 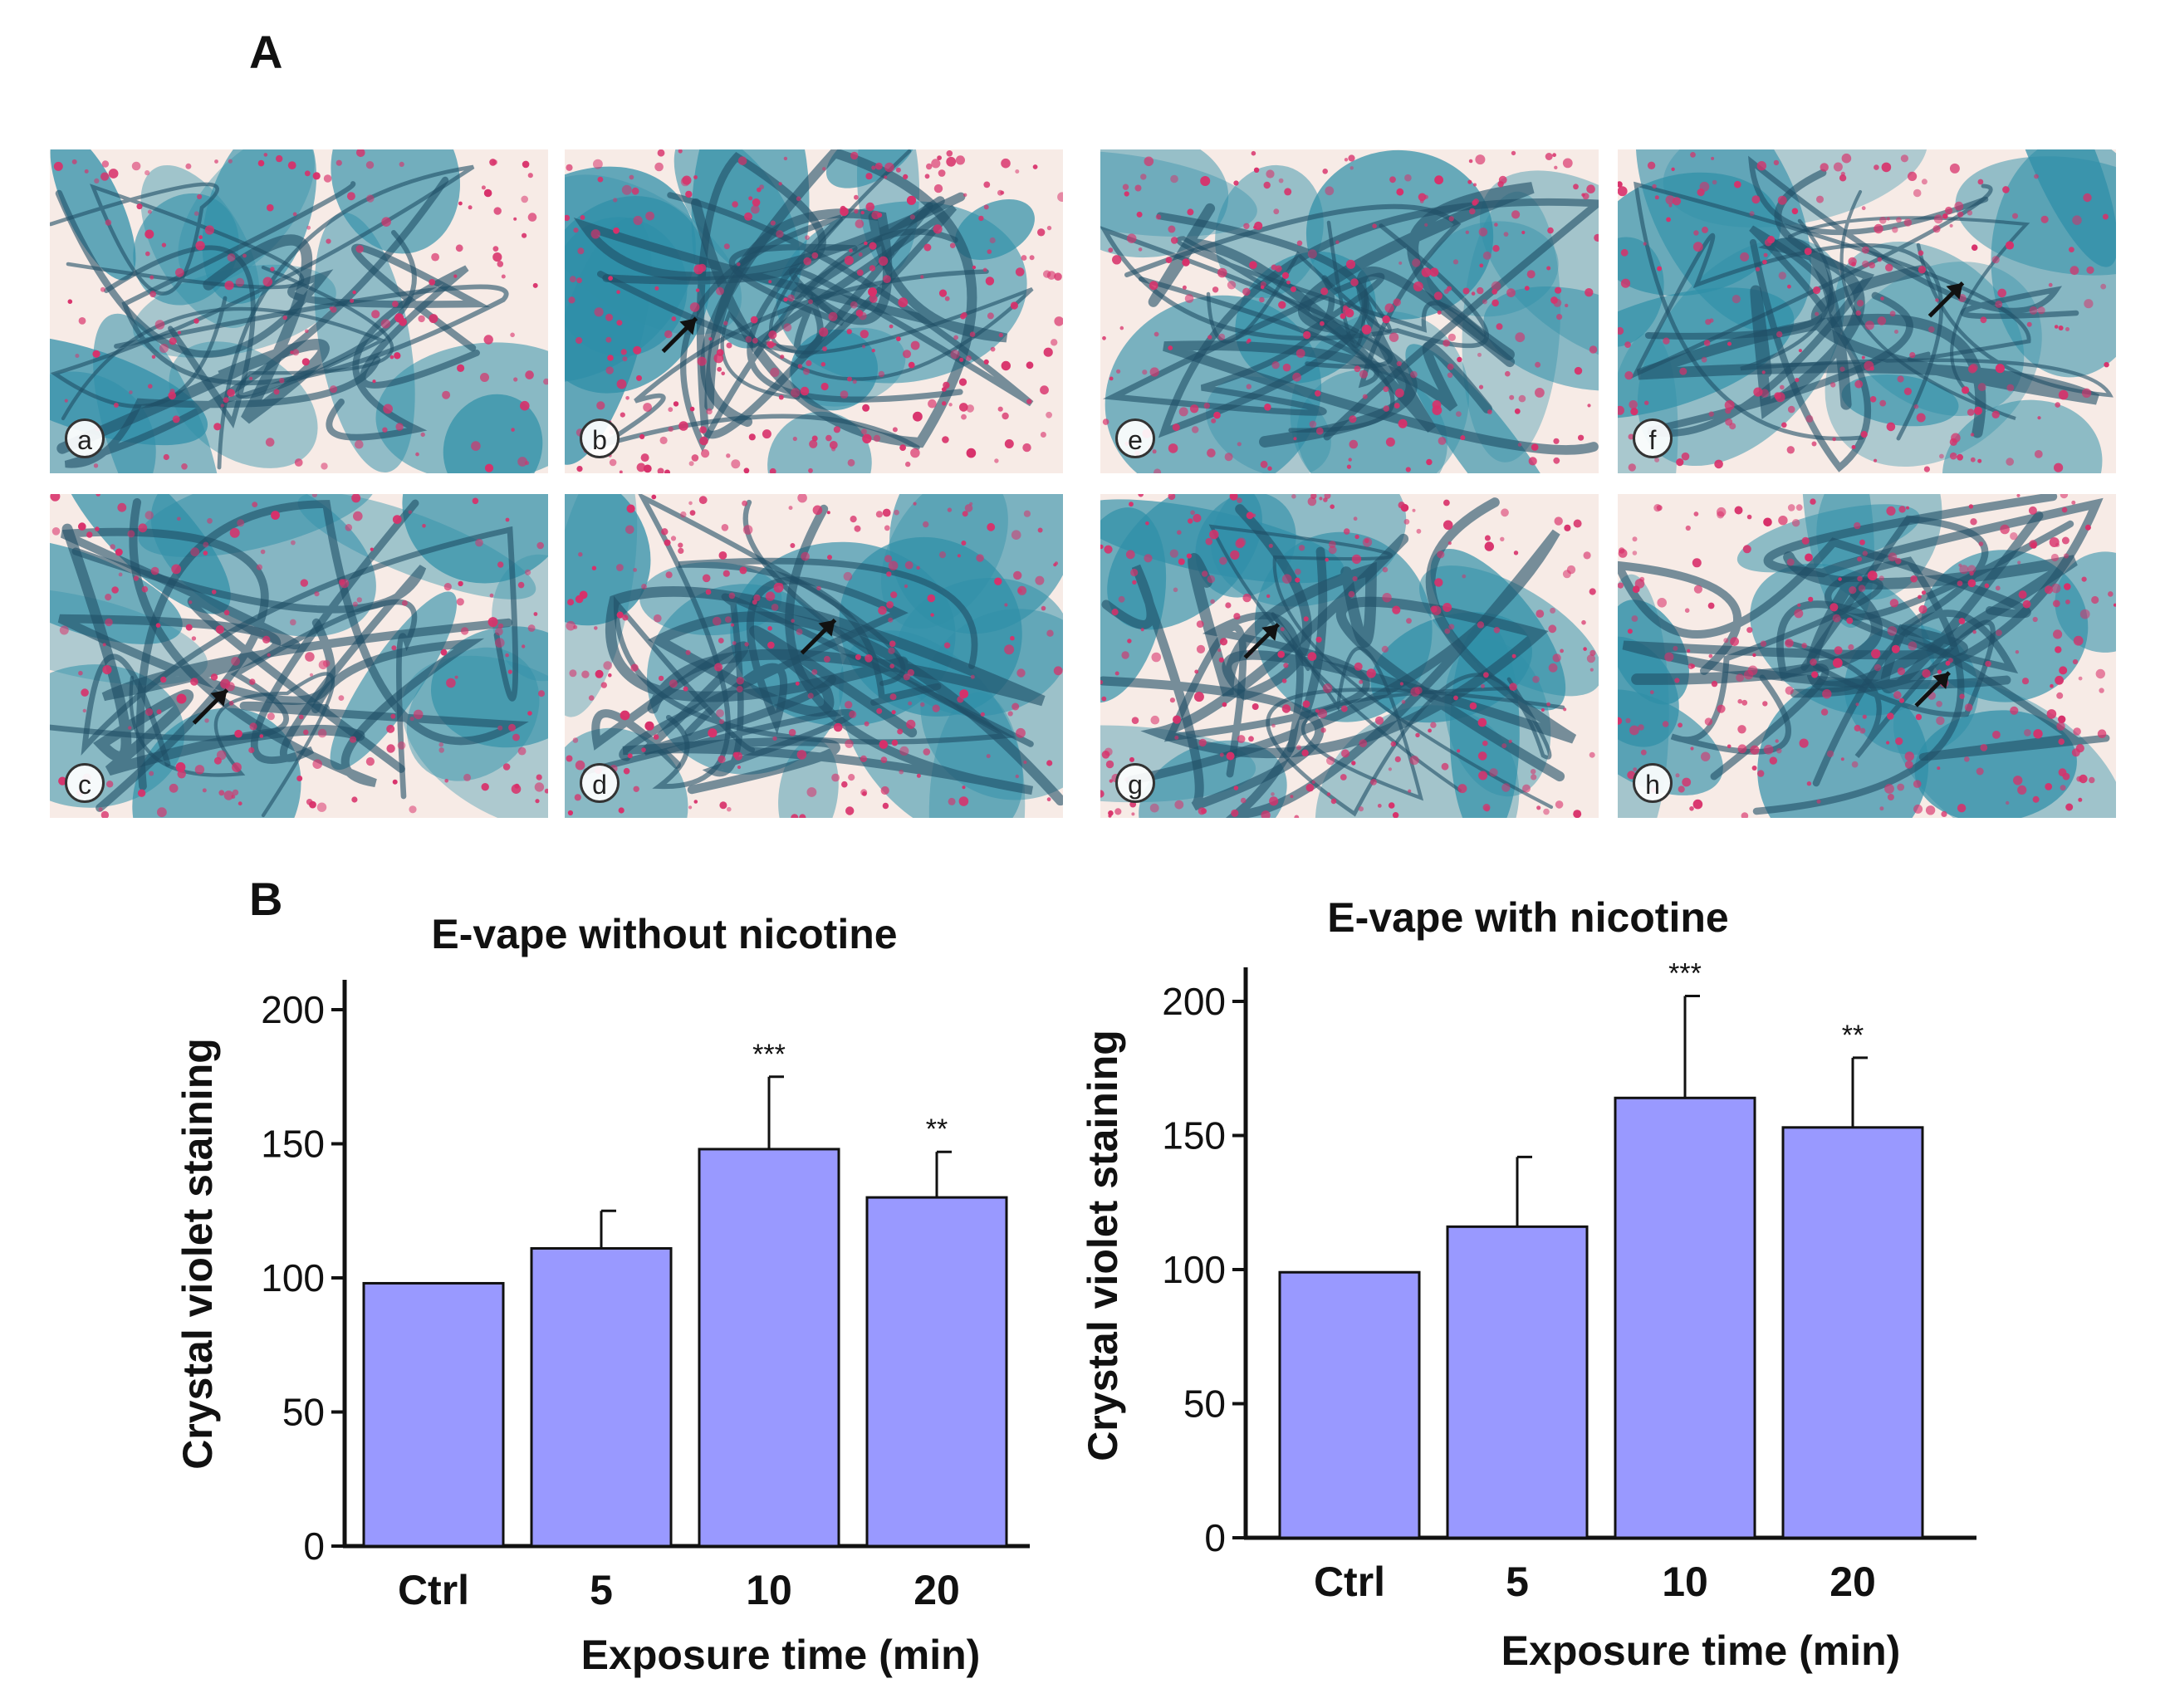 I want to click on micrograph-d: d, so click(x=814, y=656).